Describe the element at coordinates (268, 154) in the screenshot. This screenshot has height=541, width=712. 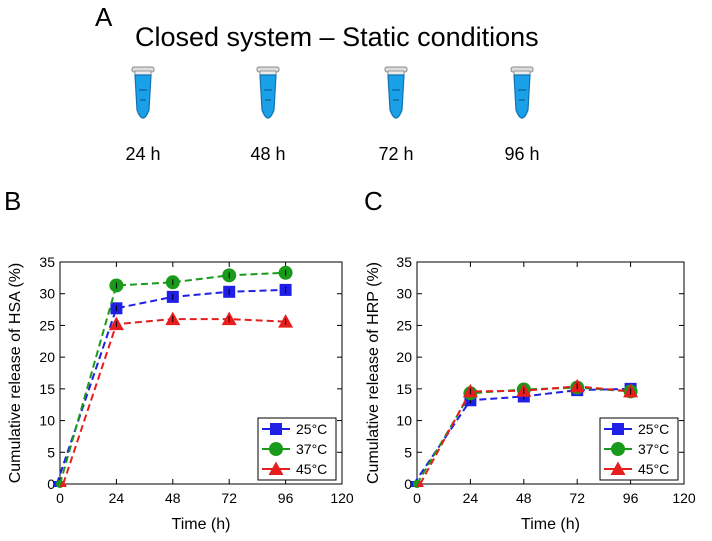
I see `tube-time-label: 48 h` at that location.